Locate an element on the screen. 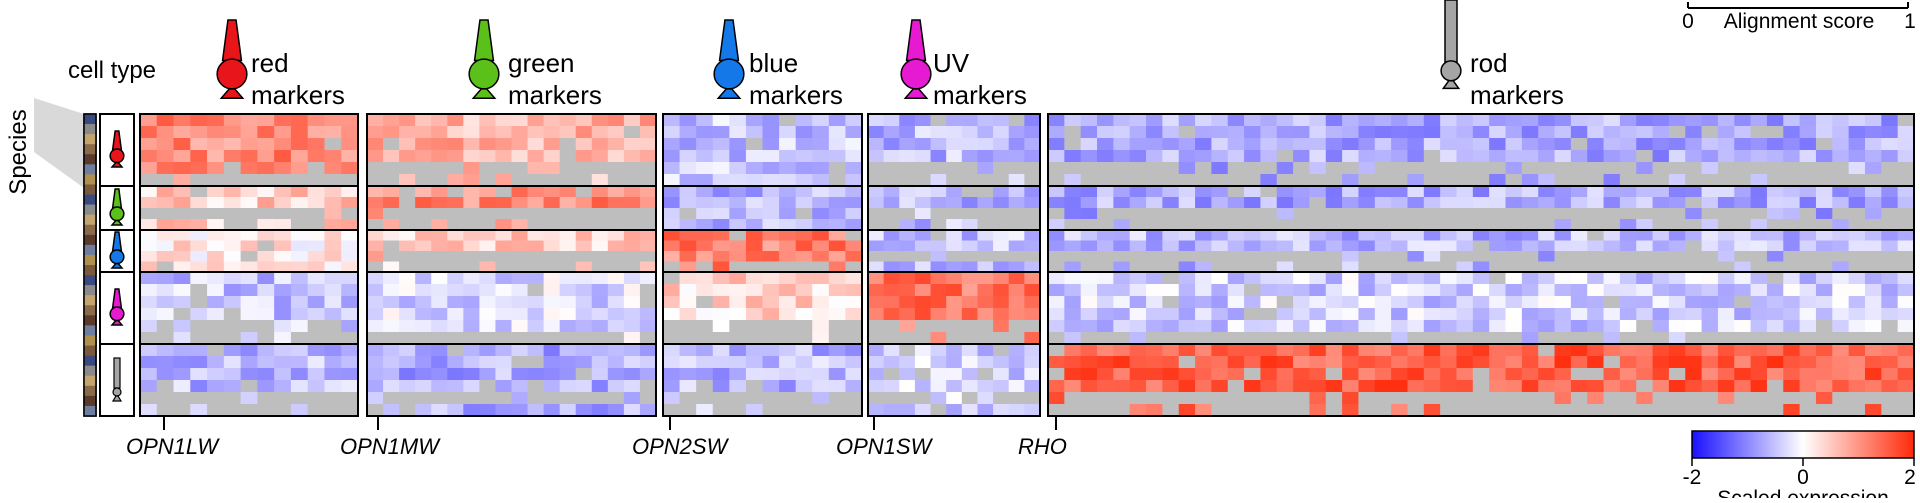 The image size is (1920, 503). red-celltype-icon is located at coordinates (117, 149).